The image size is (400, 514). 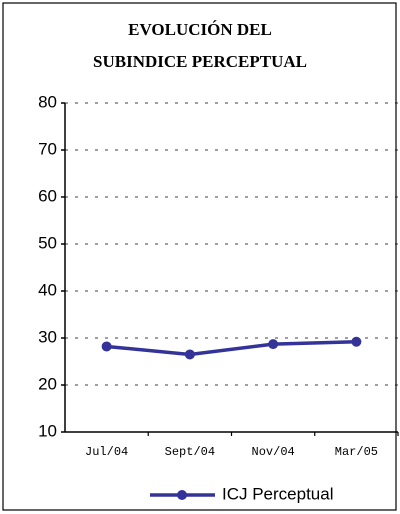 I want to click on legend-label: ICJ Perceptual, so click(x=278, y=493).